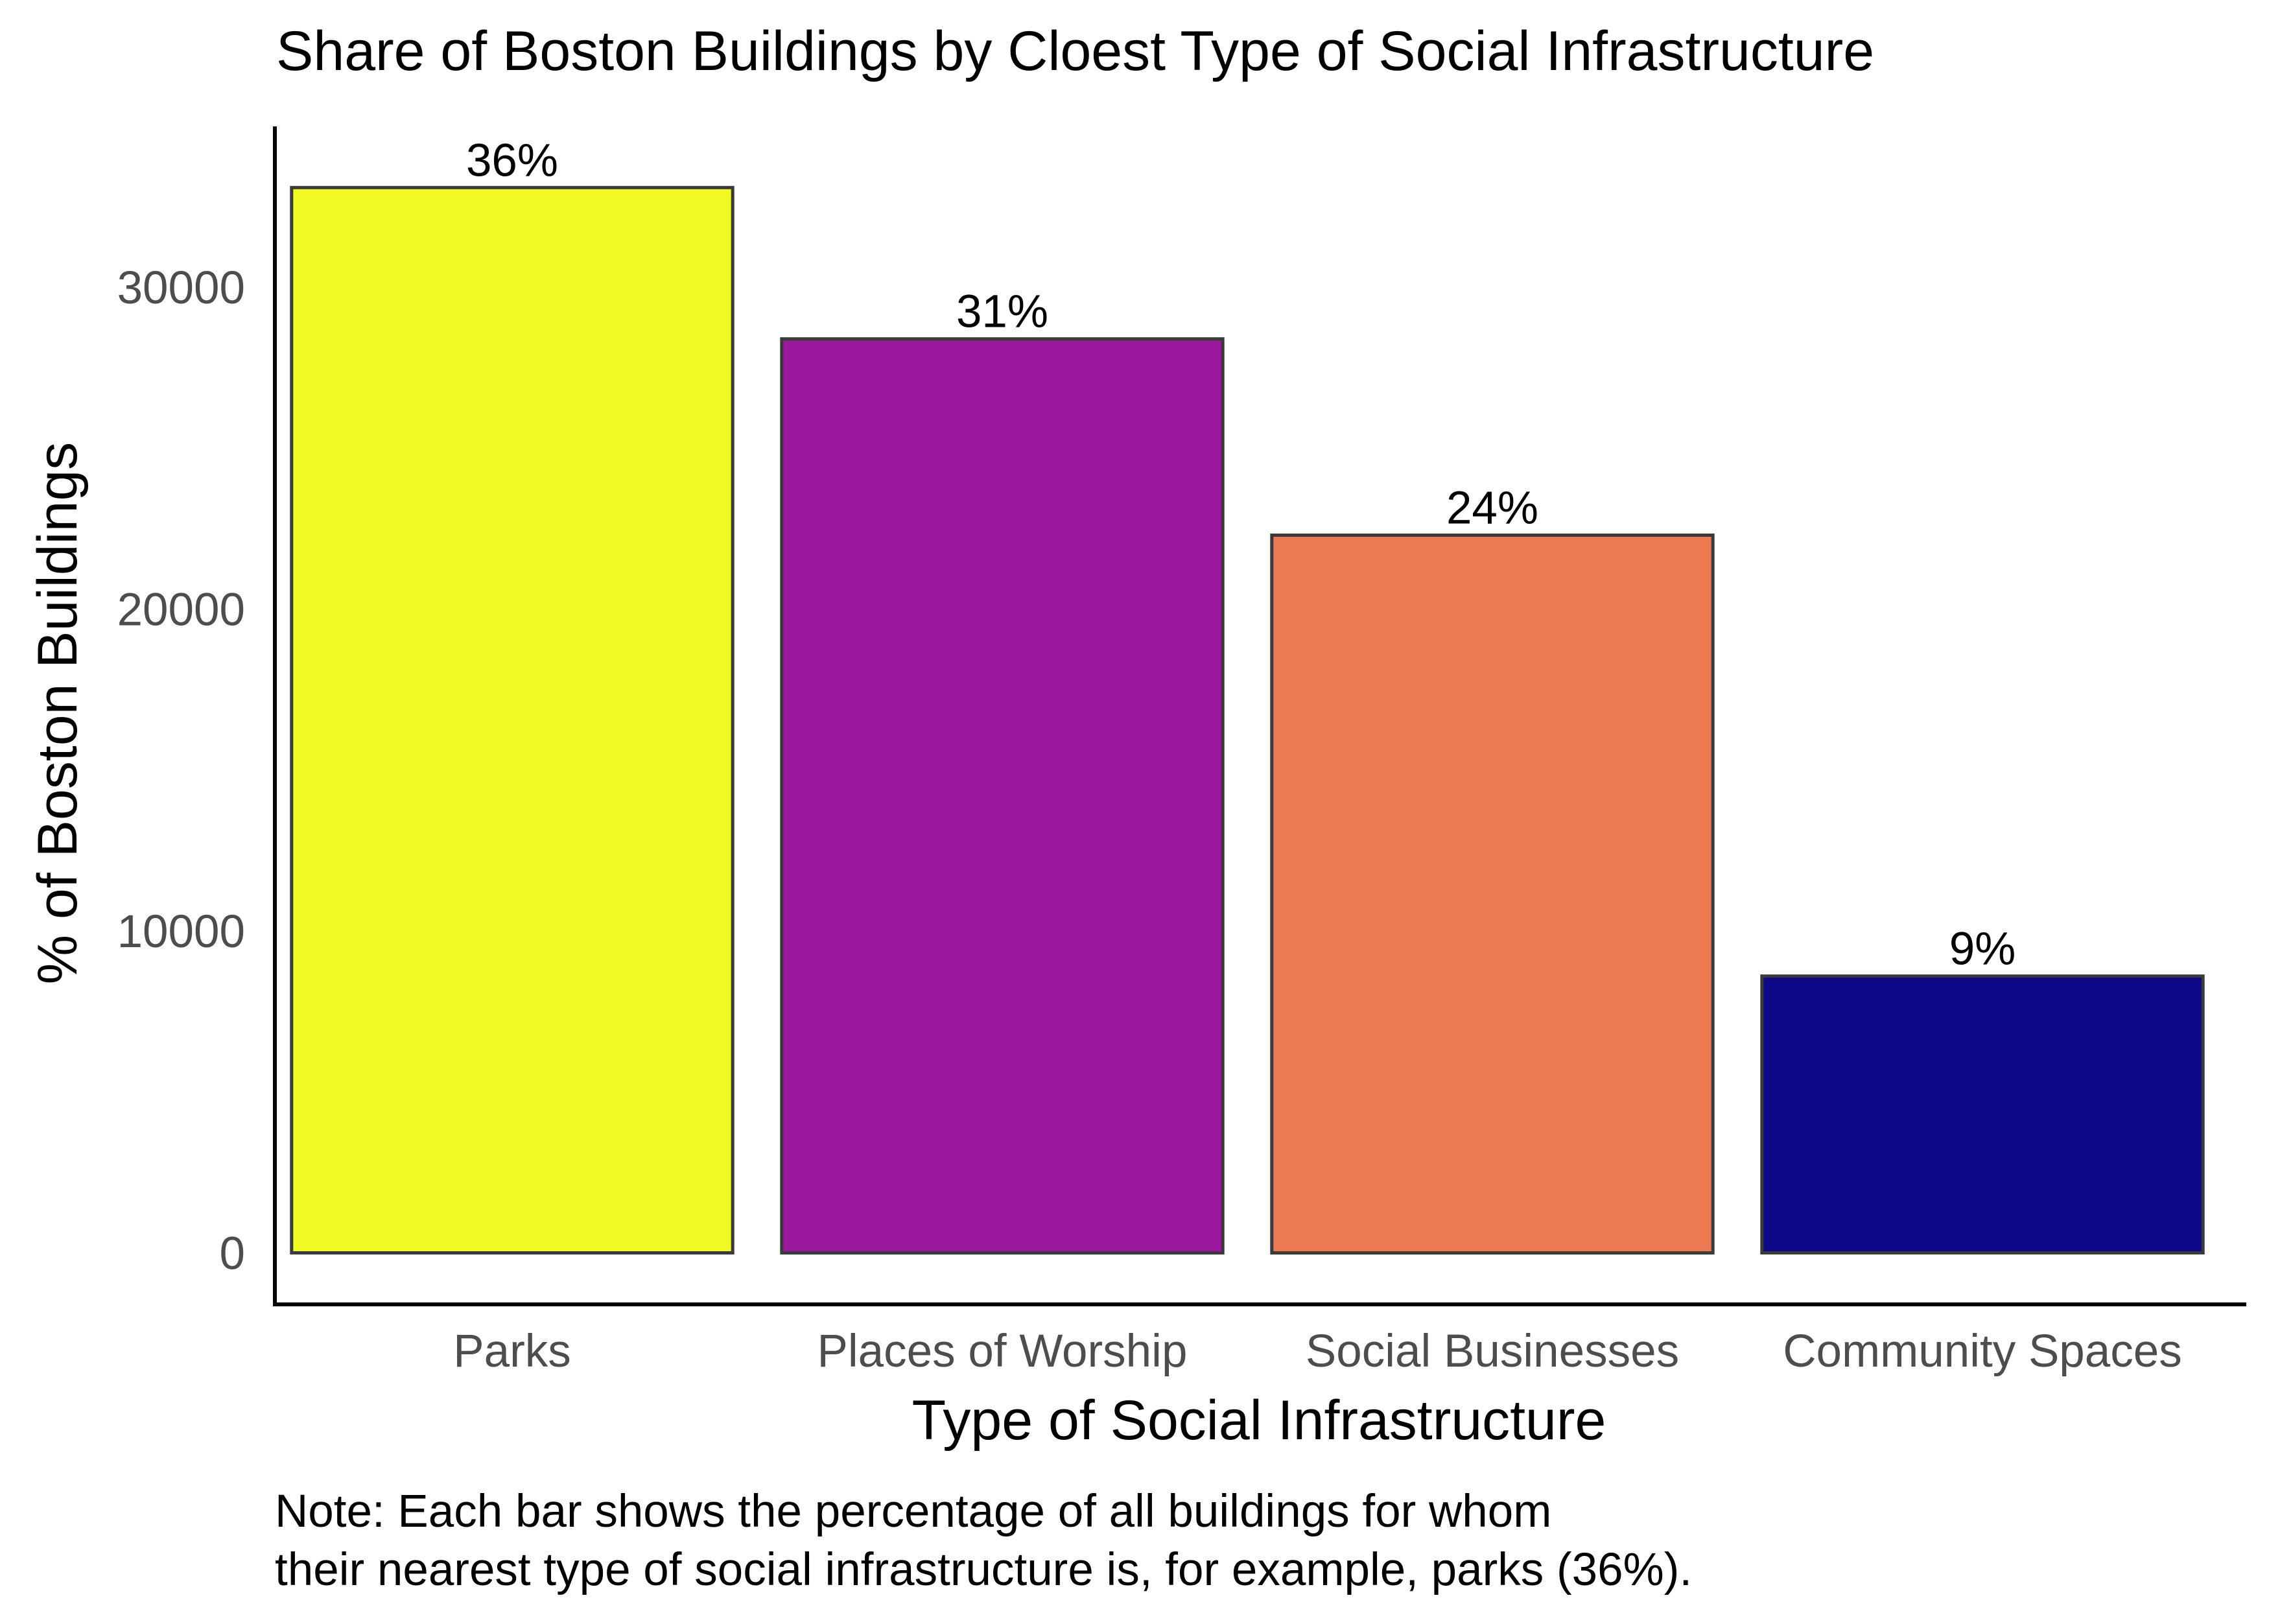 The width and height of the screenshot is (2269, 1624). What do you see at coordinates (512, 719) in the screenshot?
I see `bar-parks` at bounding box center [512, 719].